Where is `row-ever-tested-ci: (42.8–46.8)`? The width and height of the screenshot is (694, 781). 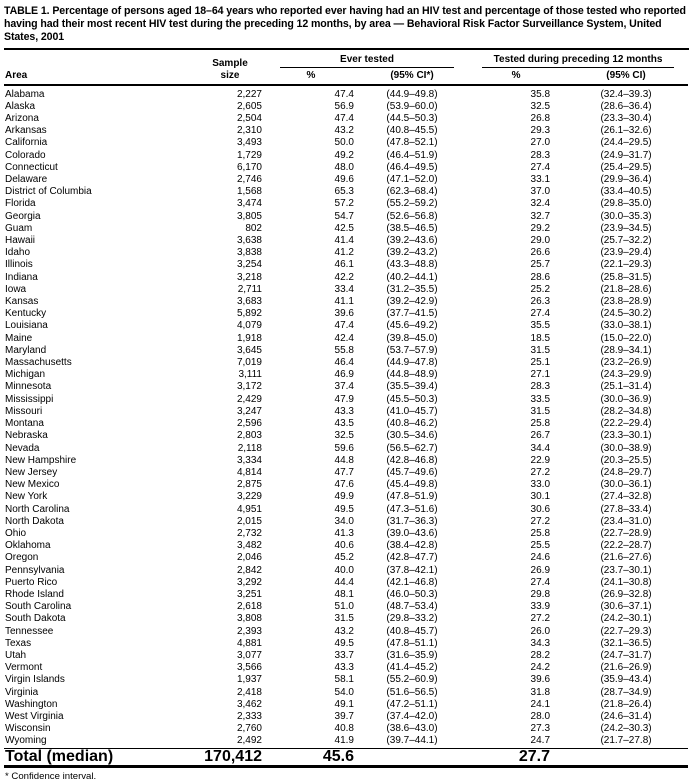
row-ever-tested-ci: (42.8–46.8) is located at coordinates (412, 460).